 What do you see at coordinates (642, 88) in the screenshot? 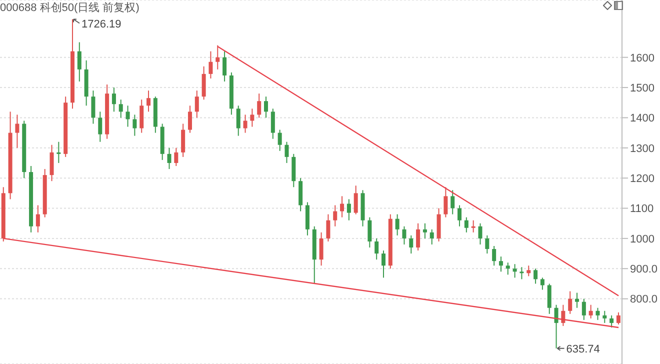
I see `y-tick-label: 1500` at bounding box center [642, 88].